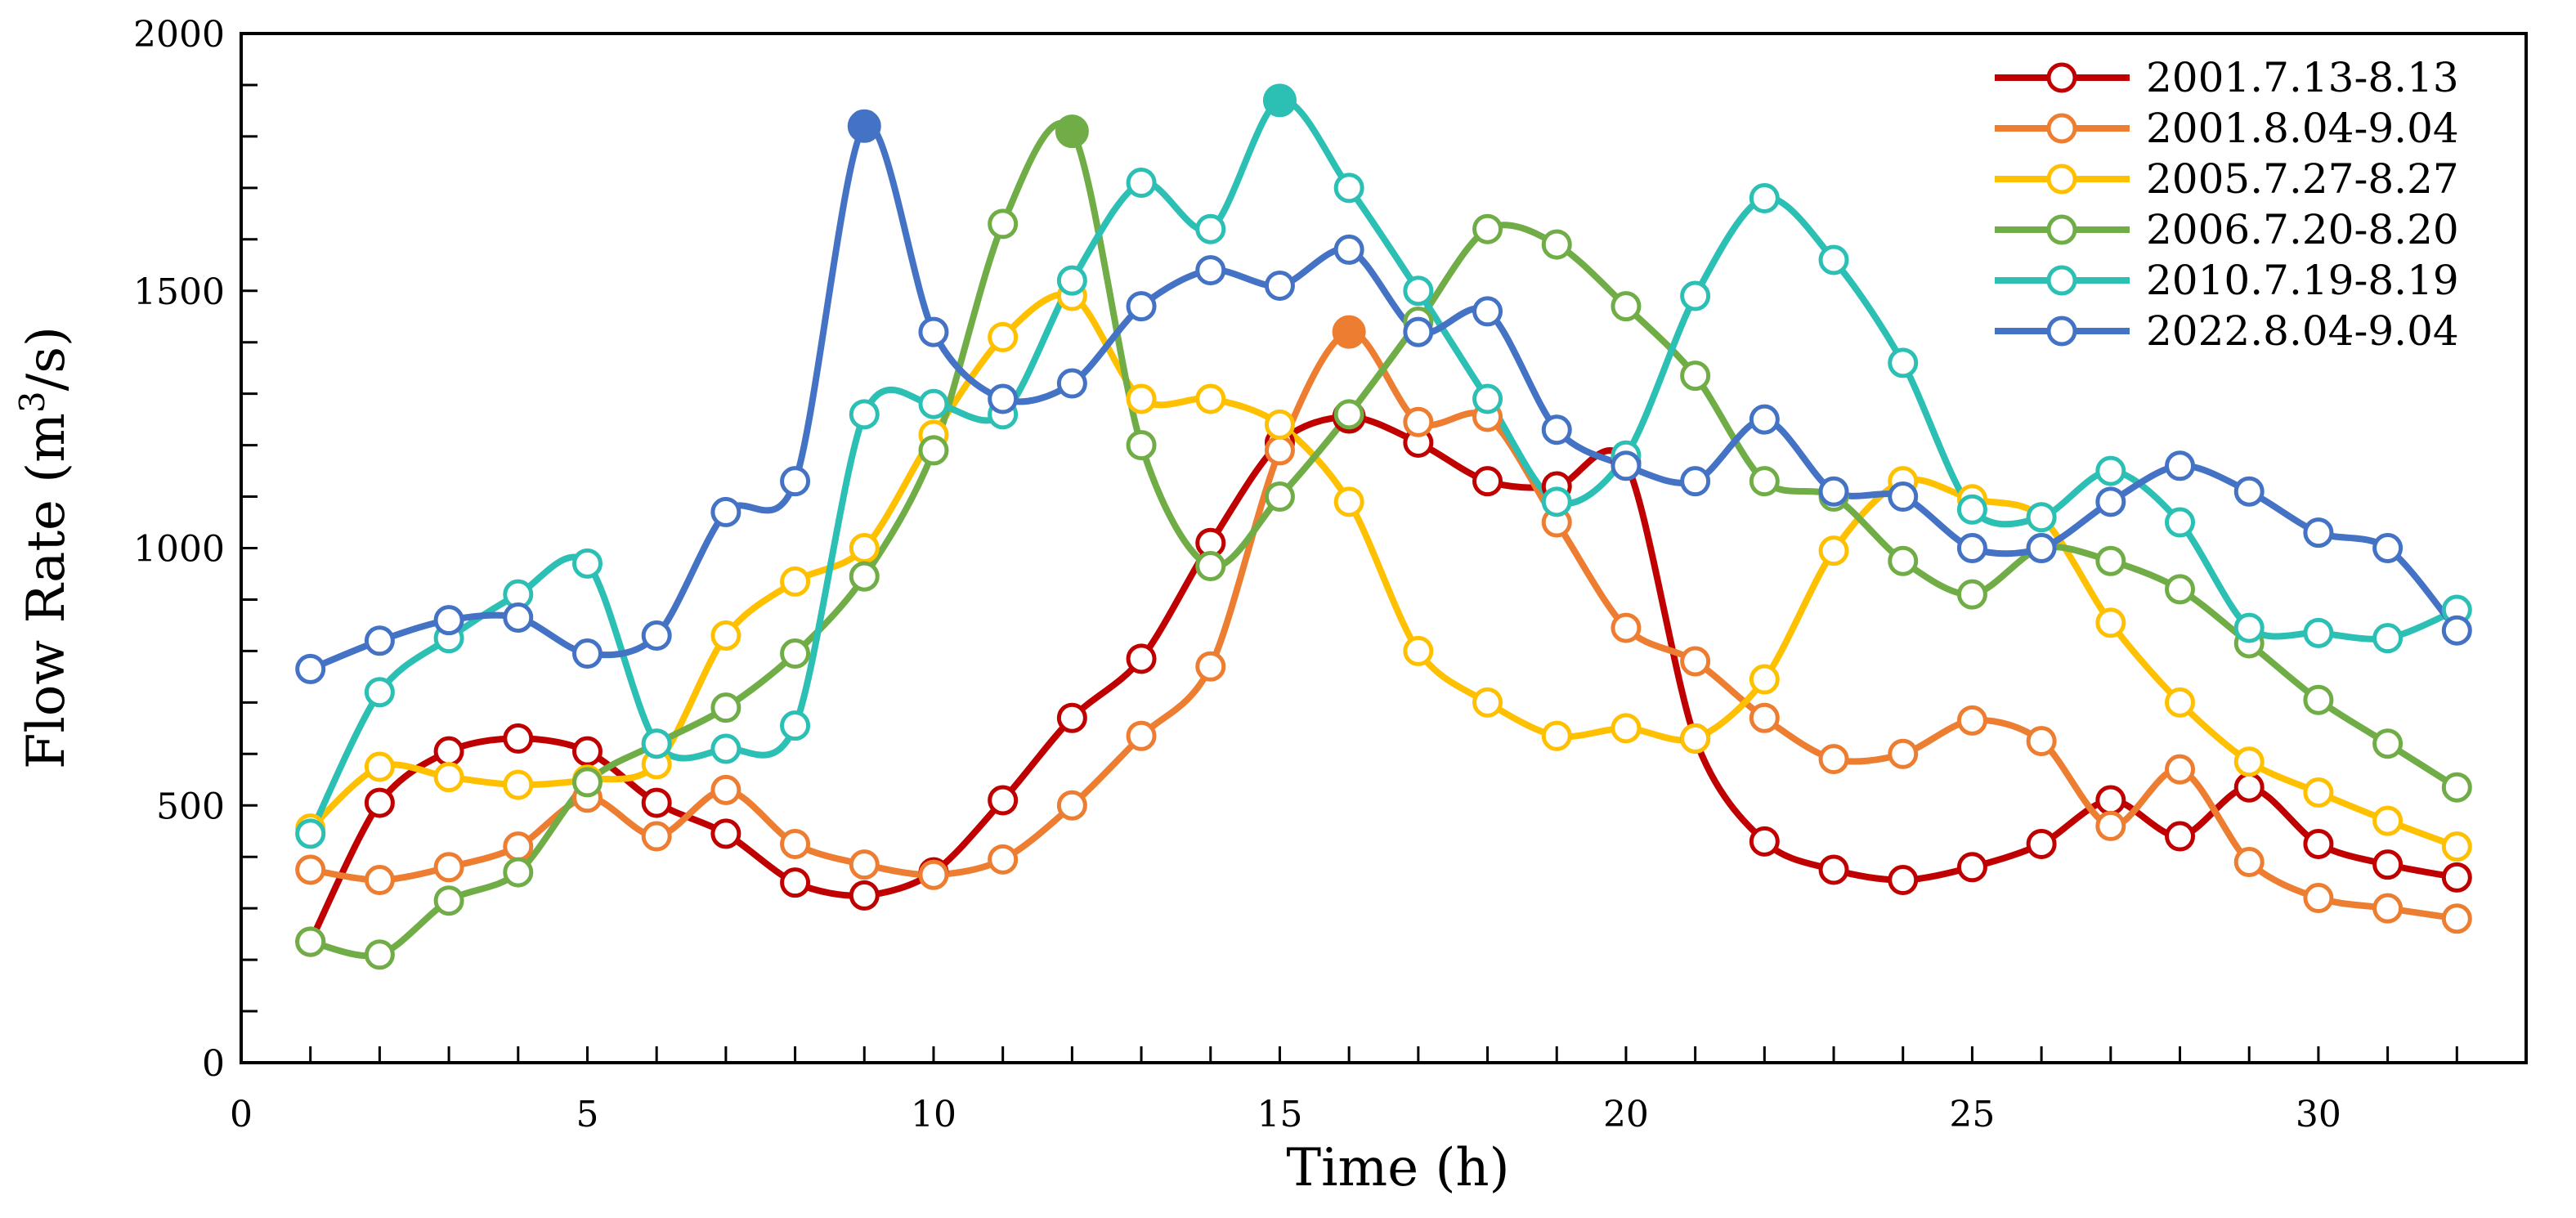 The width and height of the screenshot is (2576, 1218). Describe the element at coordinates (1972, 1114) in the screenshot. I see `x-tick-label: 25` at that location.